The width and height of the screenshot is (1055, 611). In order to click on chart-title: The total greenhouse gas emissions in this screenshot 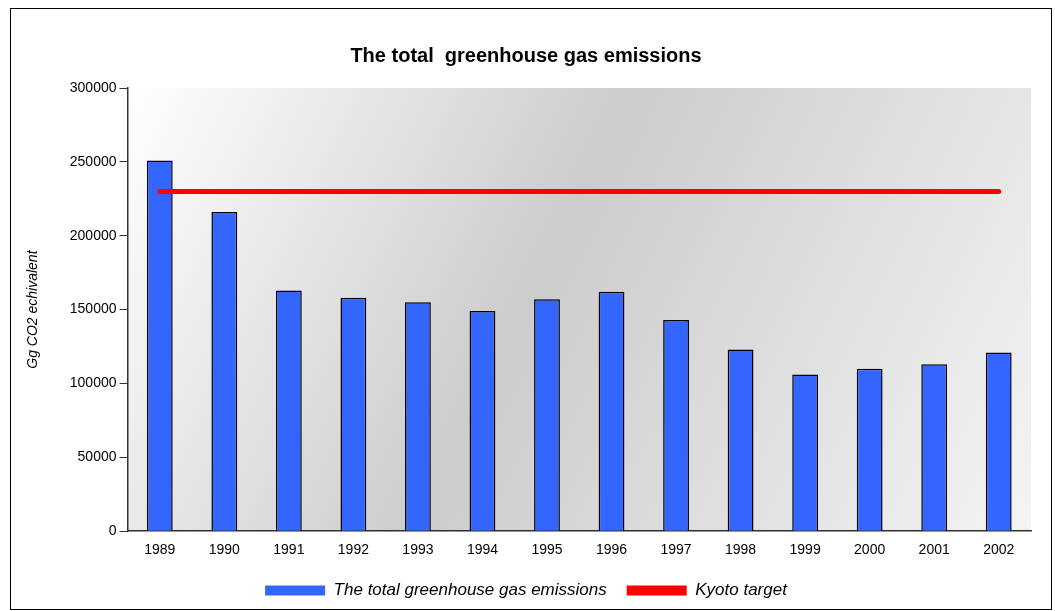, I will do `click(526, 54)`.